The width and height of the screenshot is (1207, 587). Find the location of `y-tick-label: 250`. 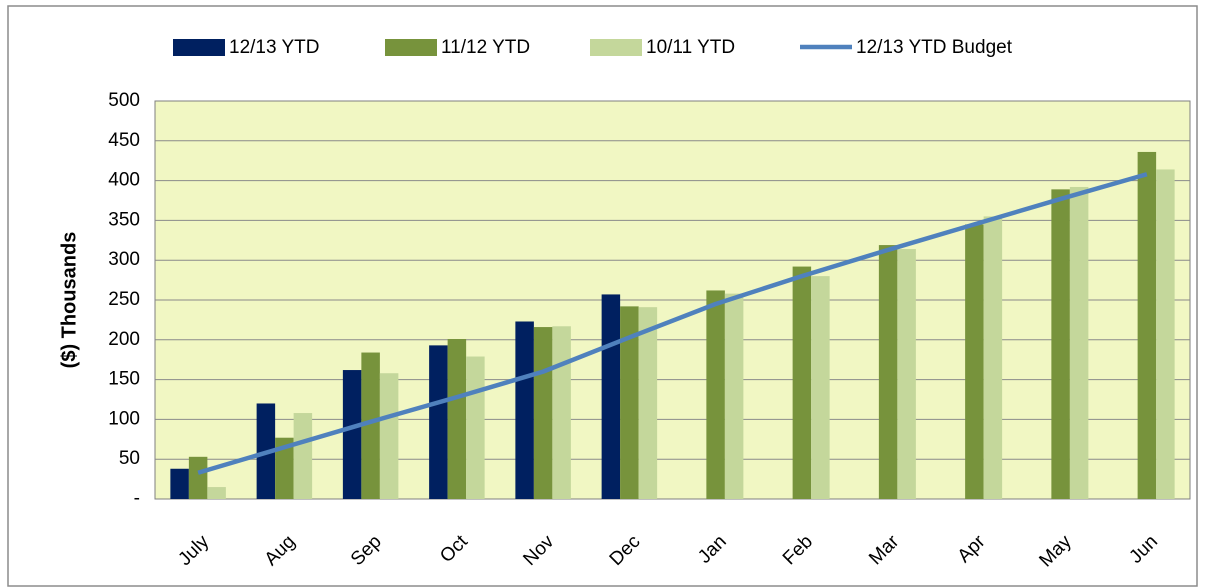

y-tick-label: 250 is located at coordinates (124, 299).